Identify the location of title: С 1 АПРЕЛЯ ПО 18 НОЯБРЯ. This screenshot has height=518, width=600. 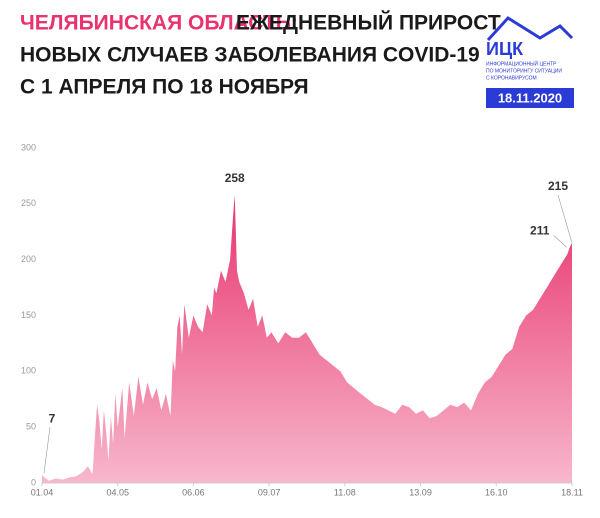
(164, 87).